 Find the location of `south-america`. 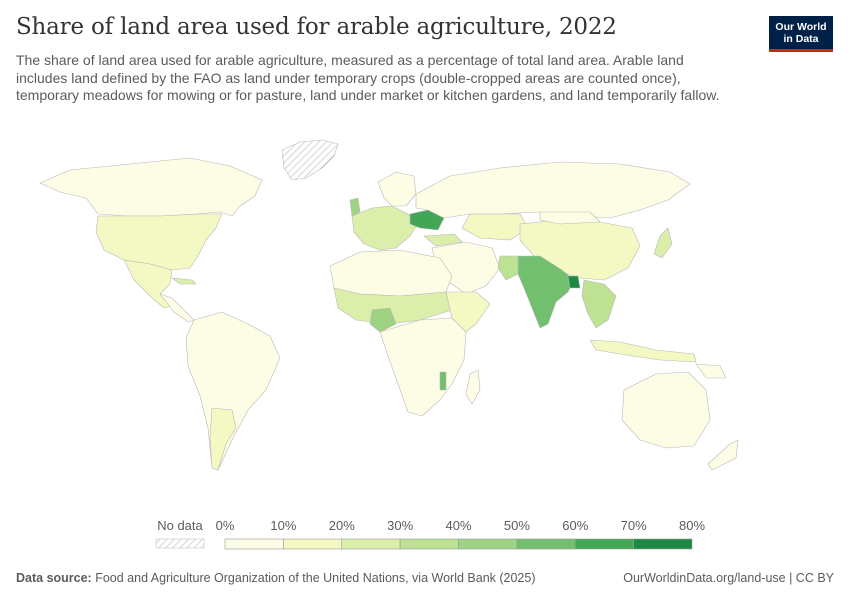

south-america is located at coordinates (233, 391).